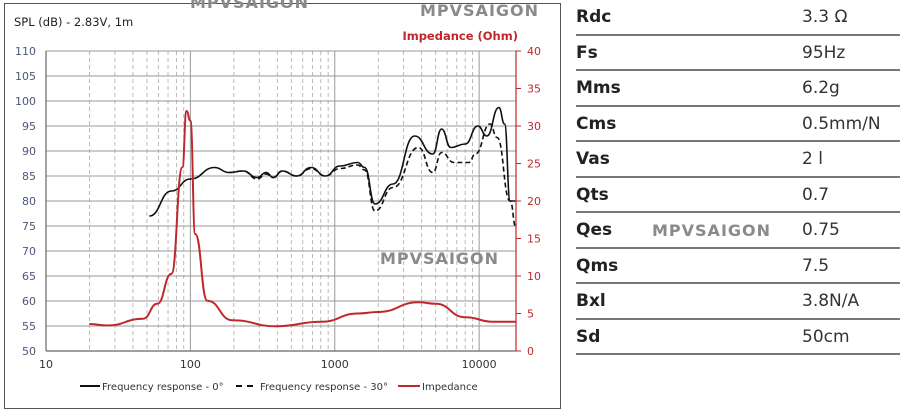 The width and height of the screenshot is (900, 412). Describe the element at coordinates (821, 230) in the screenshot. I see `spec-value: 0.75` at that location.